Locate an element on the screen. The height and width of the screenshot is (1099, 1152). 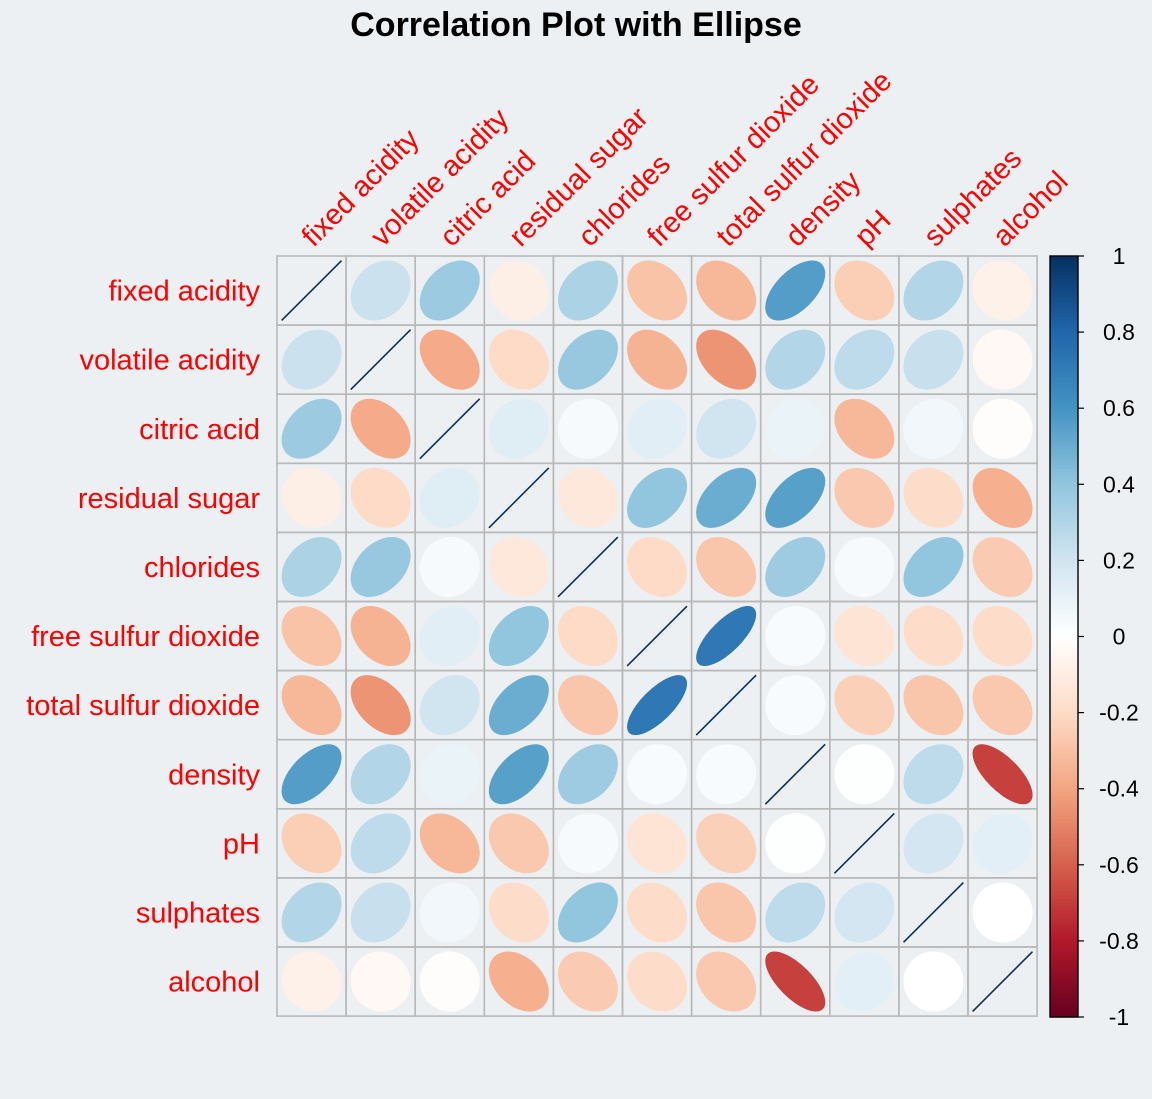
column-label: pH is located at coordinates (873, 228).